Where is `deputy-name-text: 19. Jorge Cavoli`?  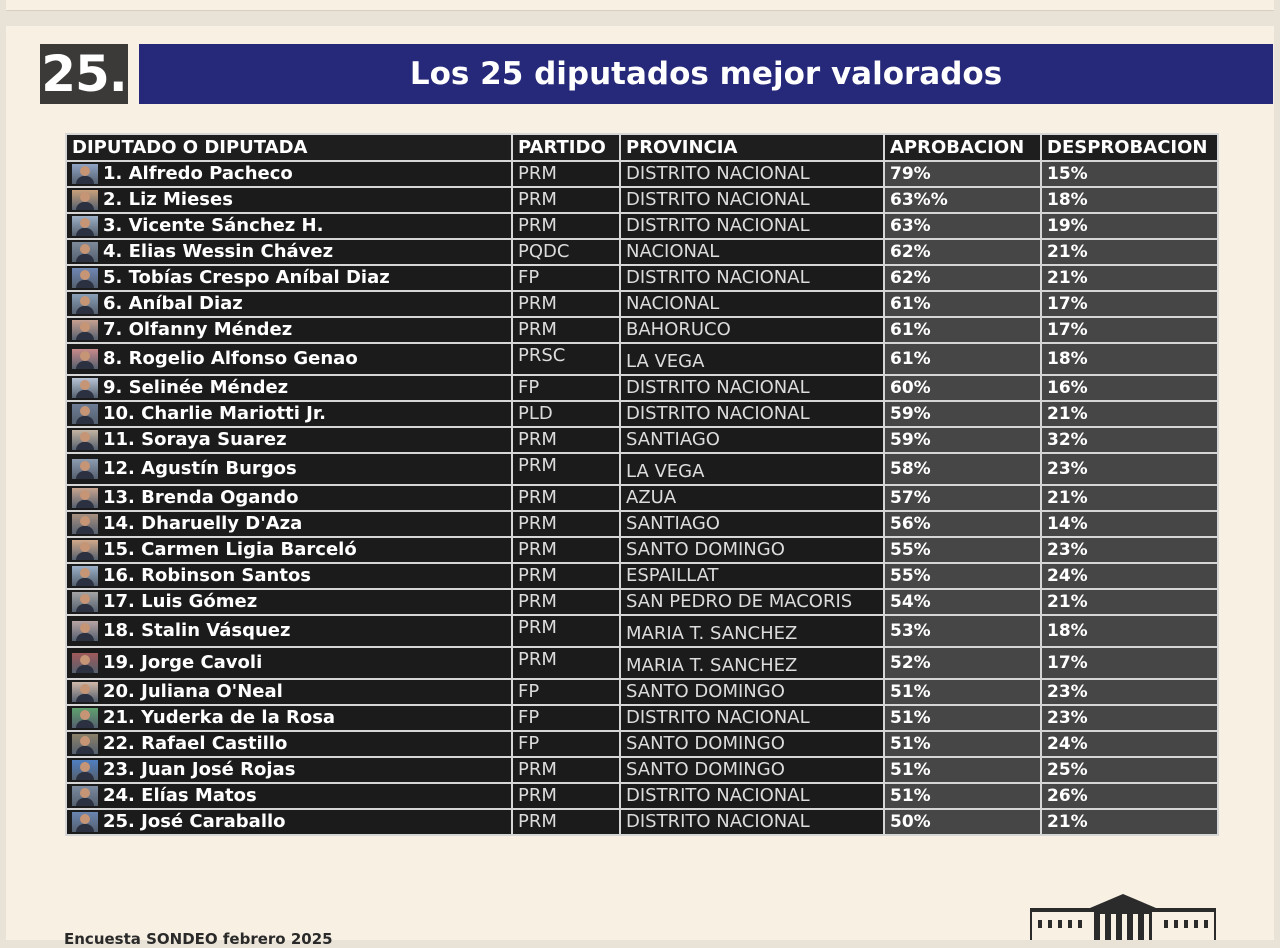
deputy-name-text: 19. Jorge Cavoli is located at coordinates (183, 662).